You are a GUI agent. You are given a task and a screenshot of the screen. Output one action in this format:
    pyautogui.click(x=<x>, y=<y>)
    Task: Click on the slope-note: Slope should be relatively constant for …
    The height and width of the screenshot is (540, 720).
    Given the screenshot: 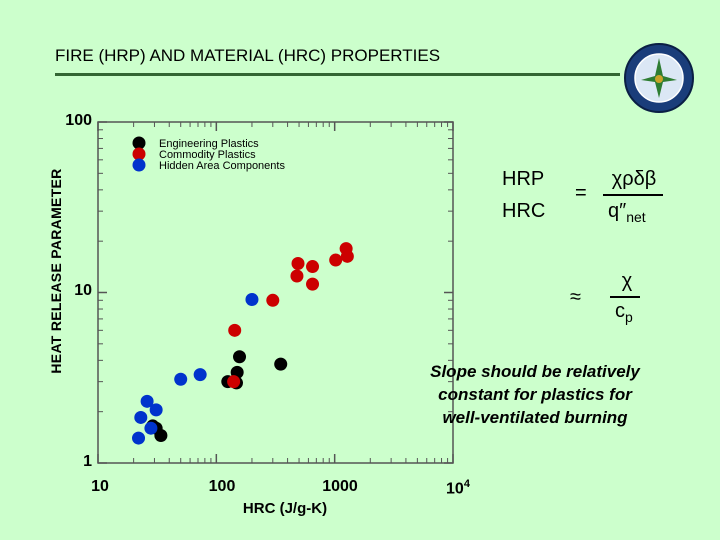 What is the action you would take?
    pyautogui.click(x=535, y=394)
    